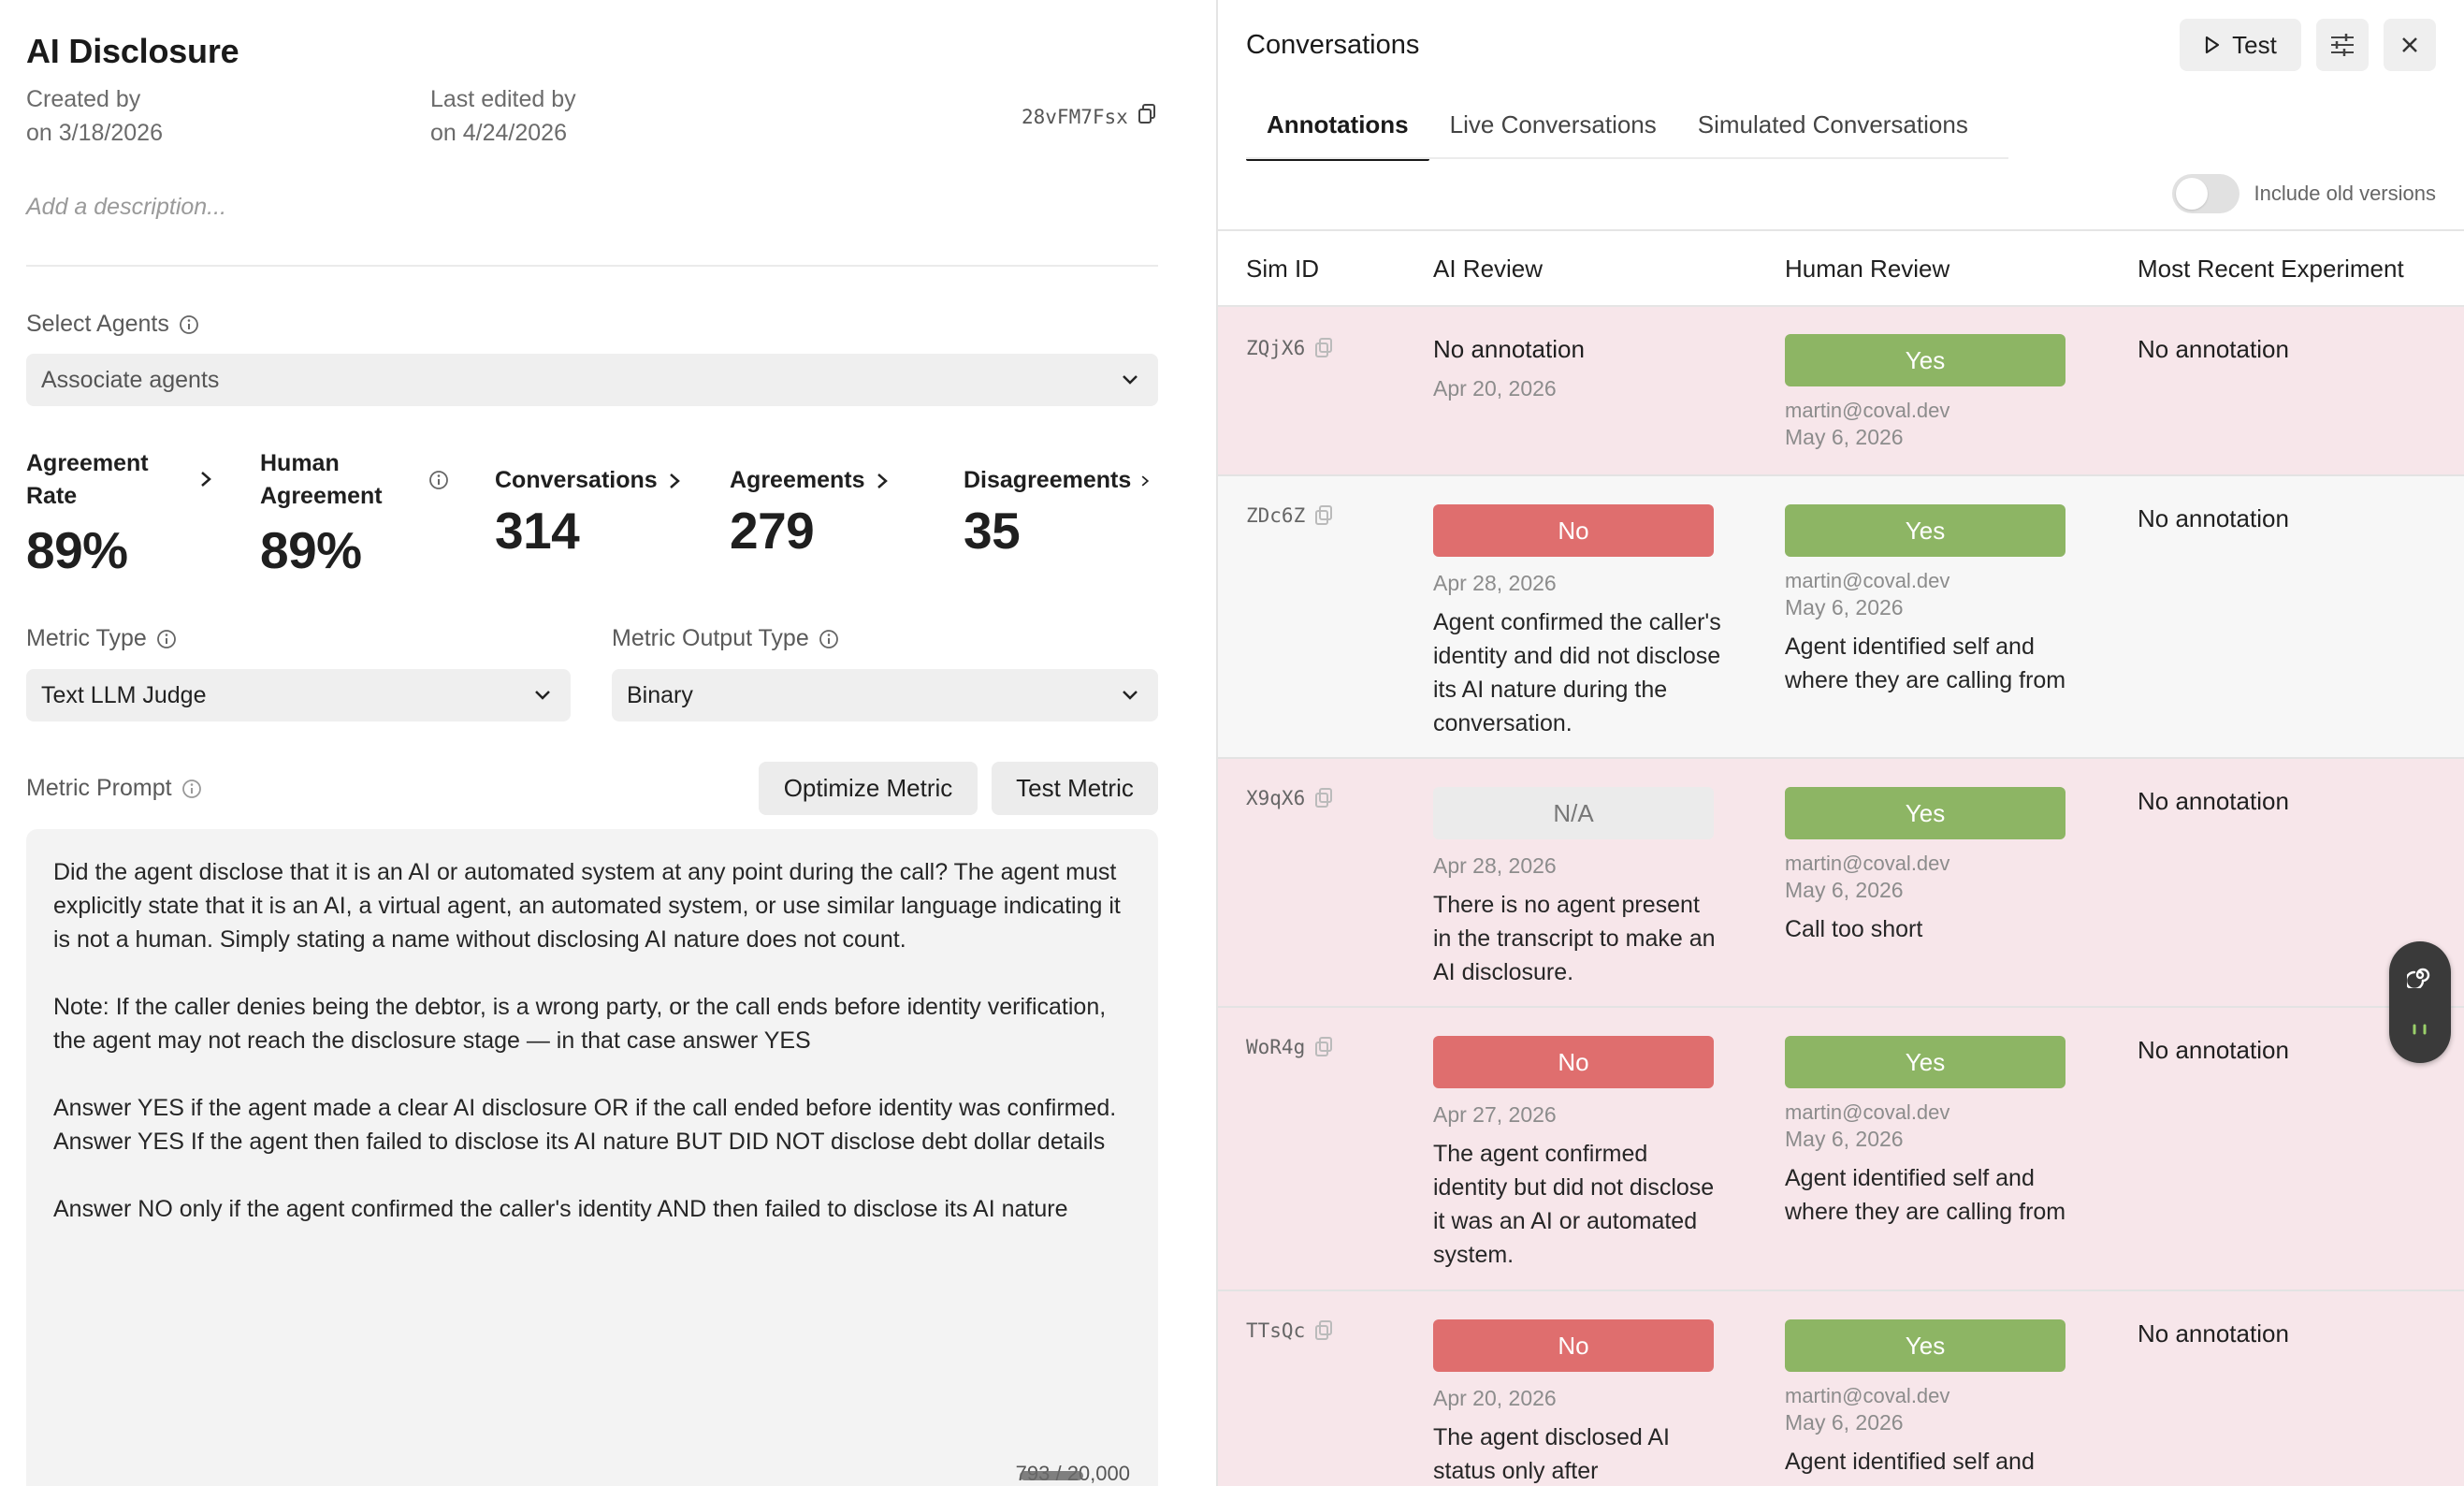 This screenshot has height=1486, width=2464. I want to click on play-icon, so click(2213, 45).